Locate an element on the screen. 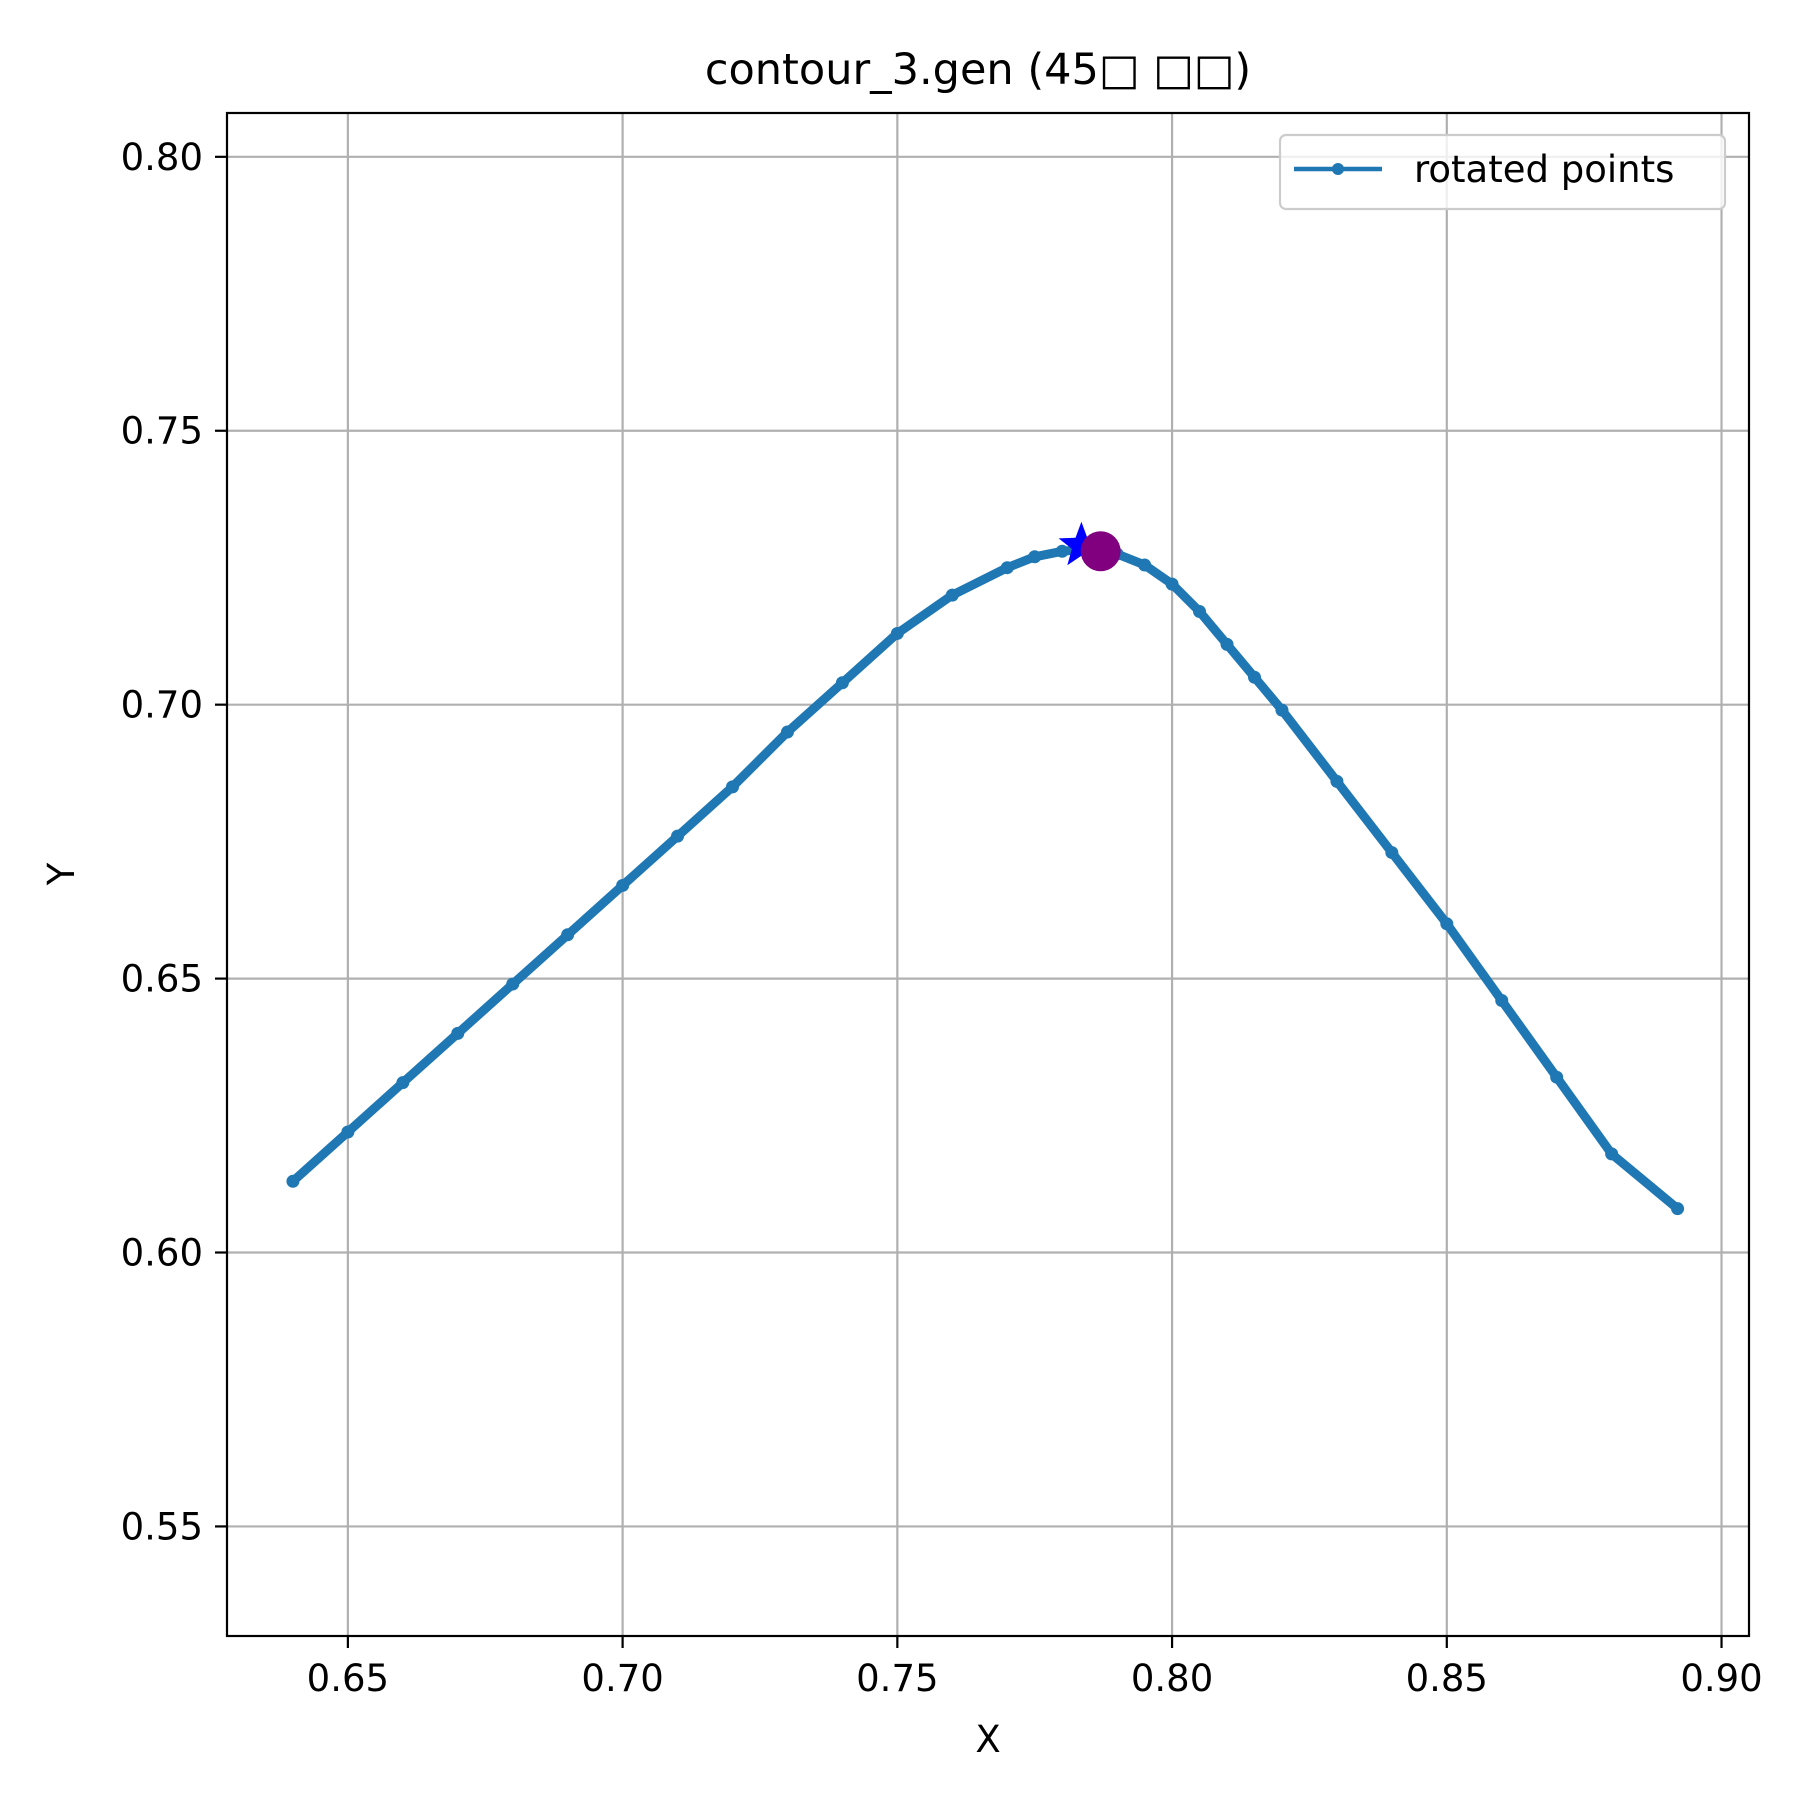 The image size is (1800, 1800). legend: rotated points is located at coordinates (1502, 172).